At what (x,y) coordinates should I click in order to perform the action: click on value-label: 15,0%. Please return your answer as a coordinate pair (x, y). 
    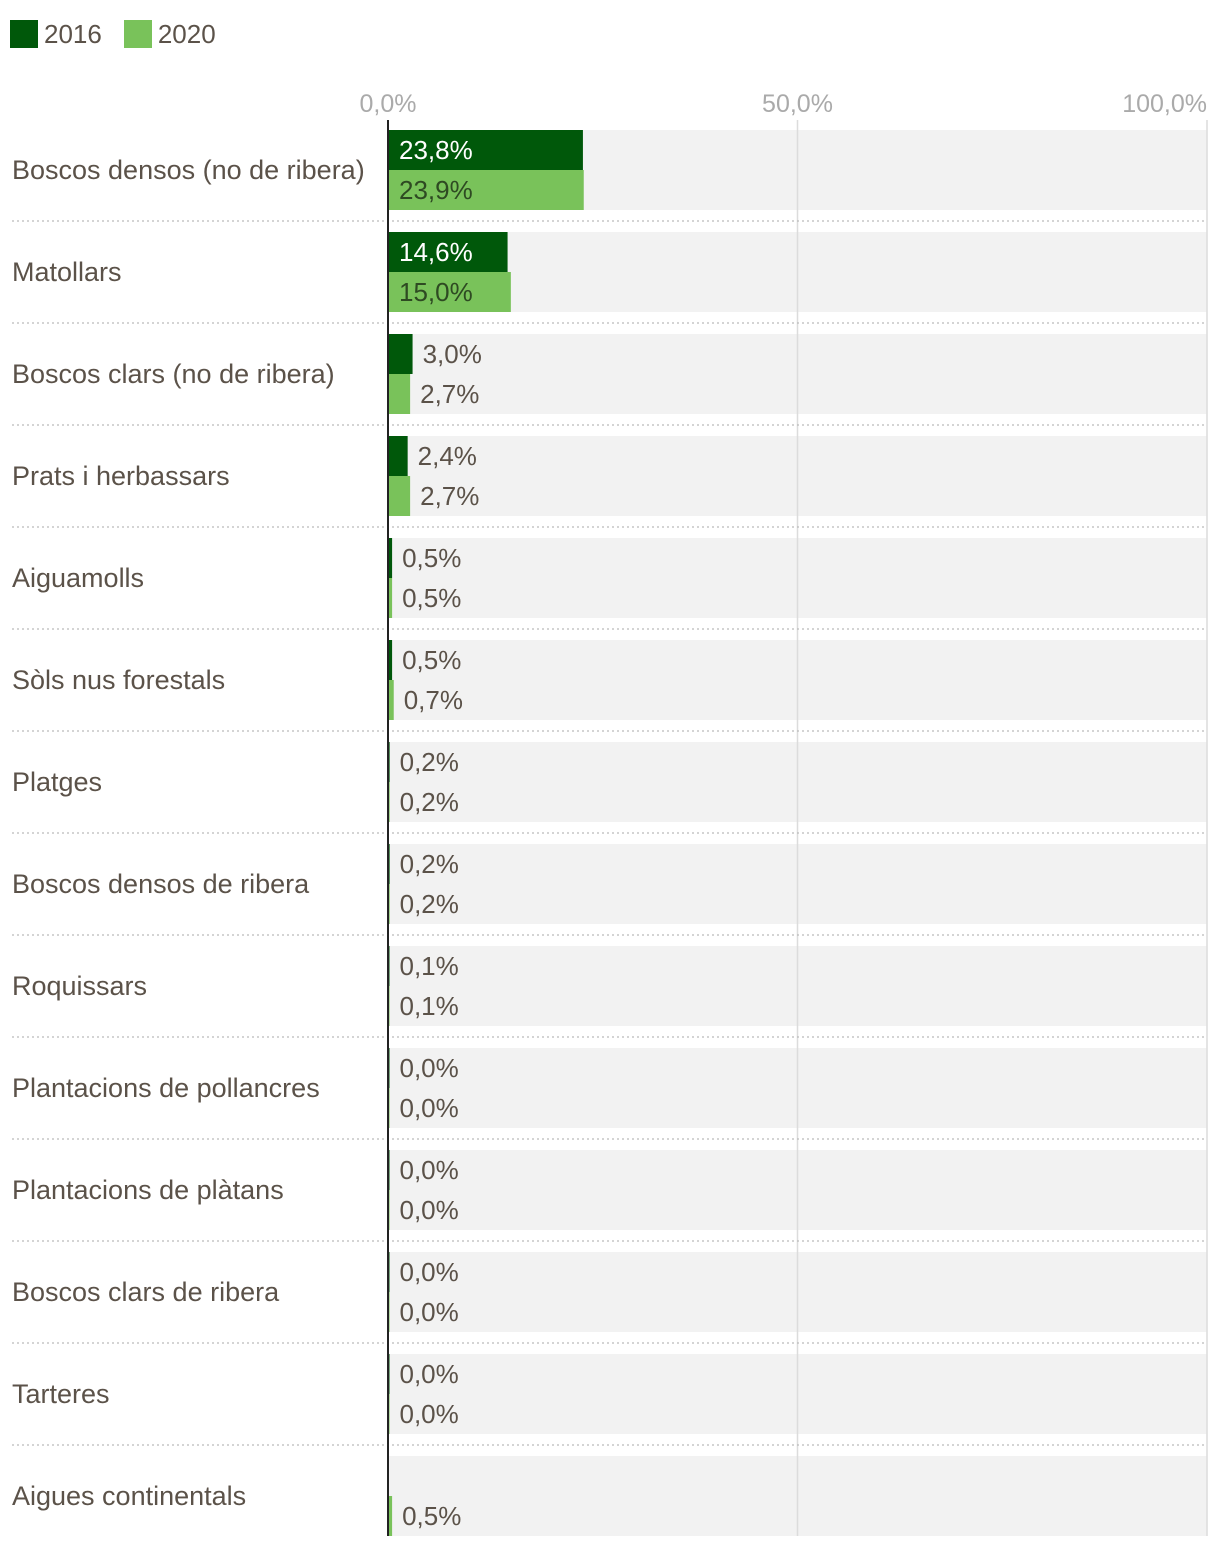
    Looking at the image, I should click on (436, 292).